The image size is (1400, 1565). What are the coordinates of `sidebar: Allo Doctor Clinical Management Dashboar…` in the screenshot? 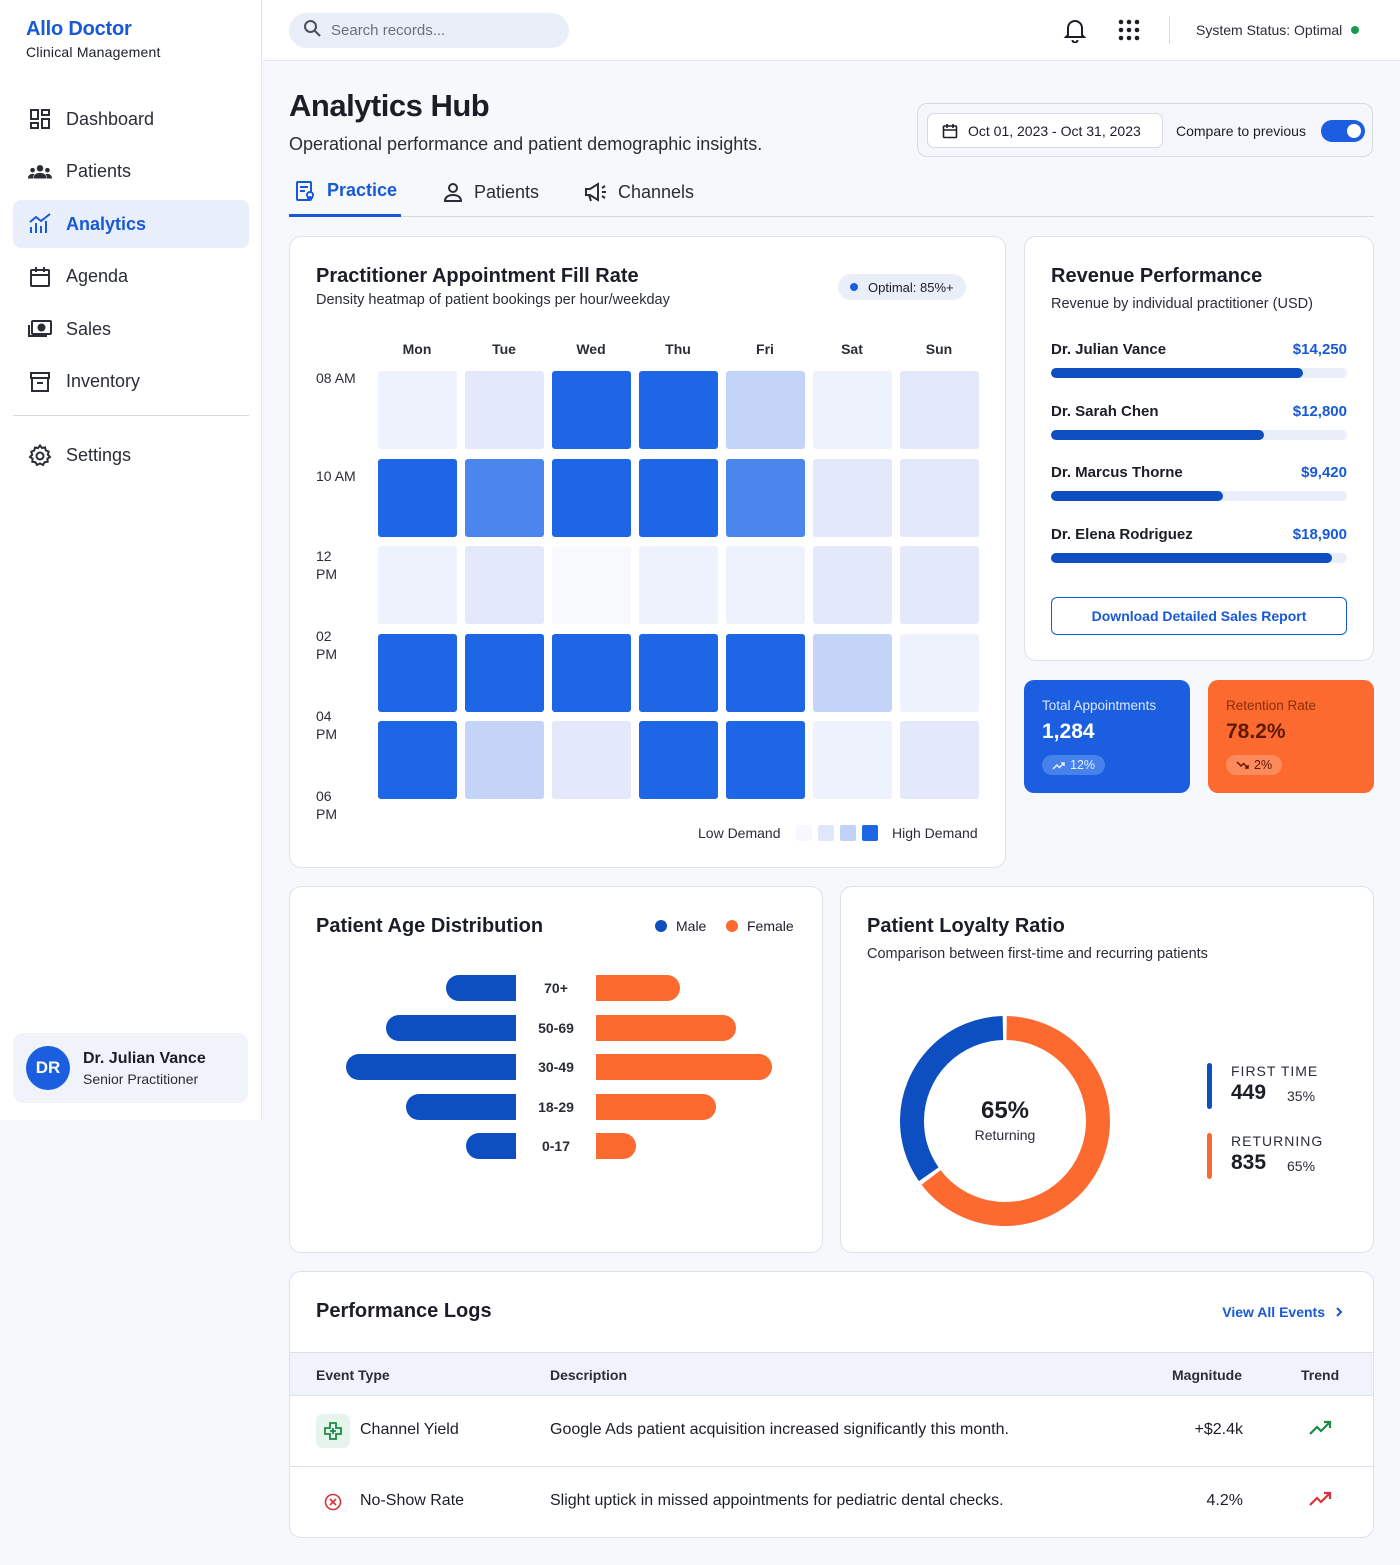 It's located at (131, 560).